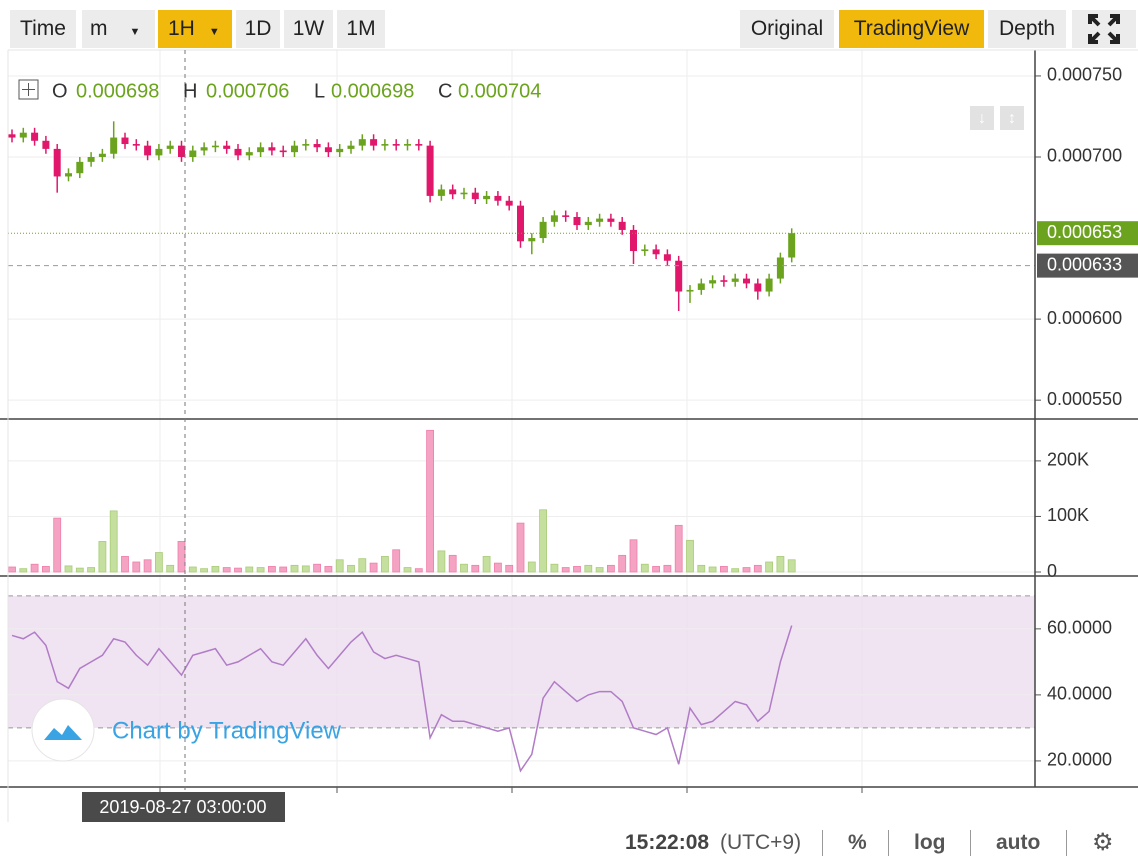 The width and height of the screenshot is (1138, 863). I want to click on timezone: (UTC+9), so click(761, 842).